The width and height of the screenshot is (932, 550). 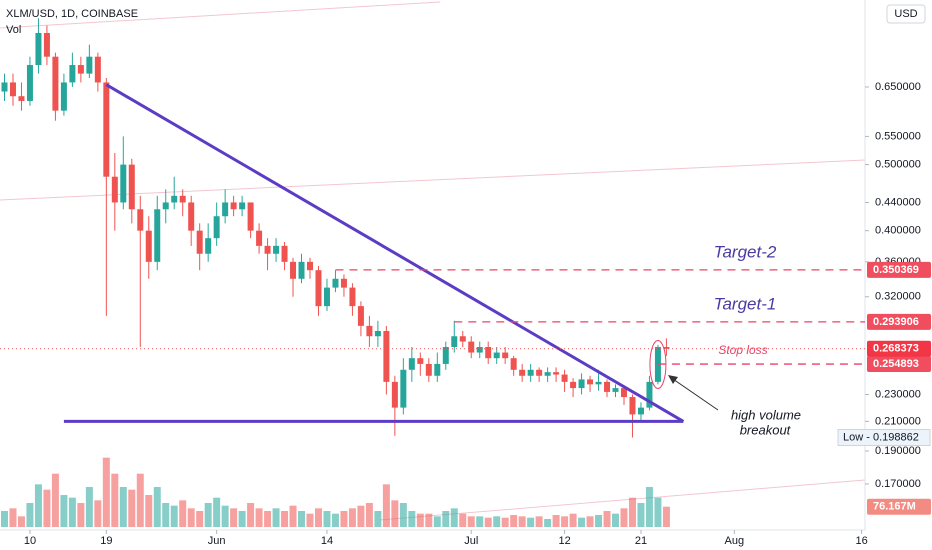 I want to click on x-tick-label: Jul, so click(x=471, y=541).